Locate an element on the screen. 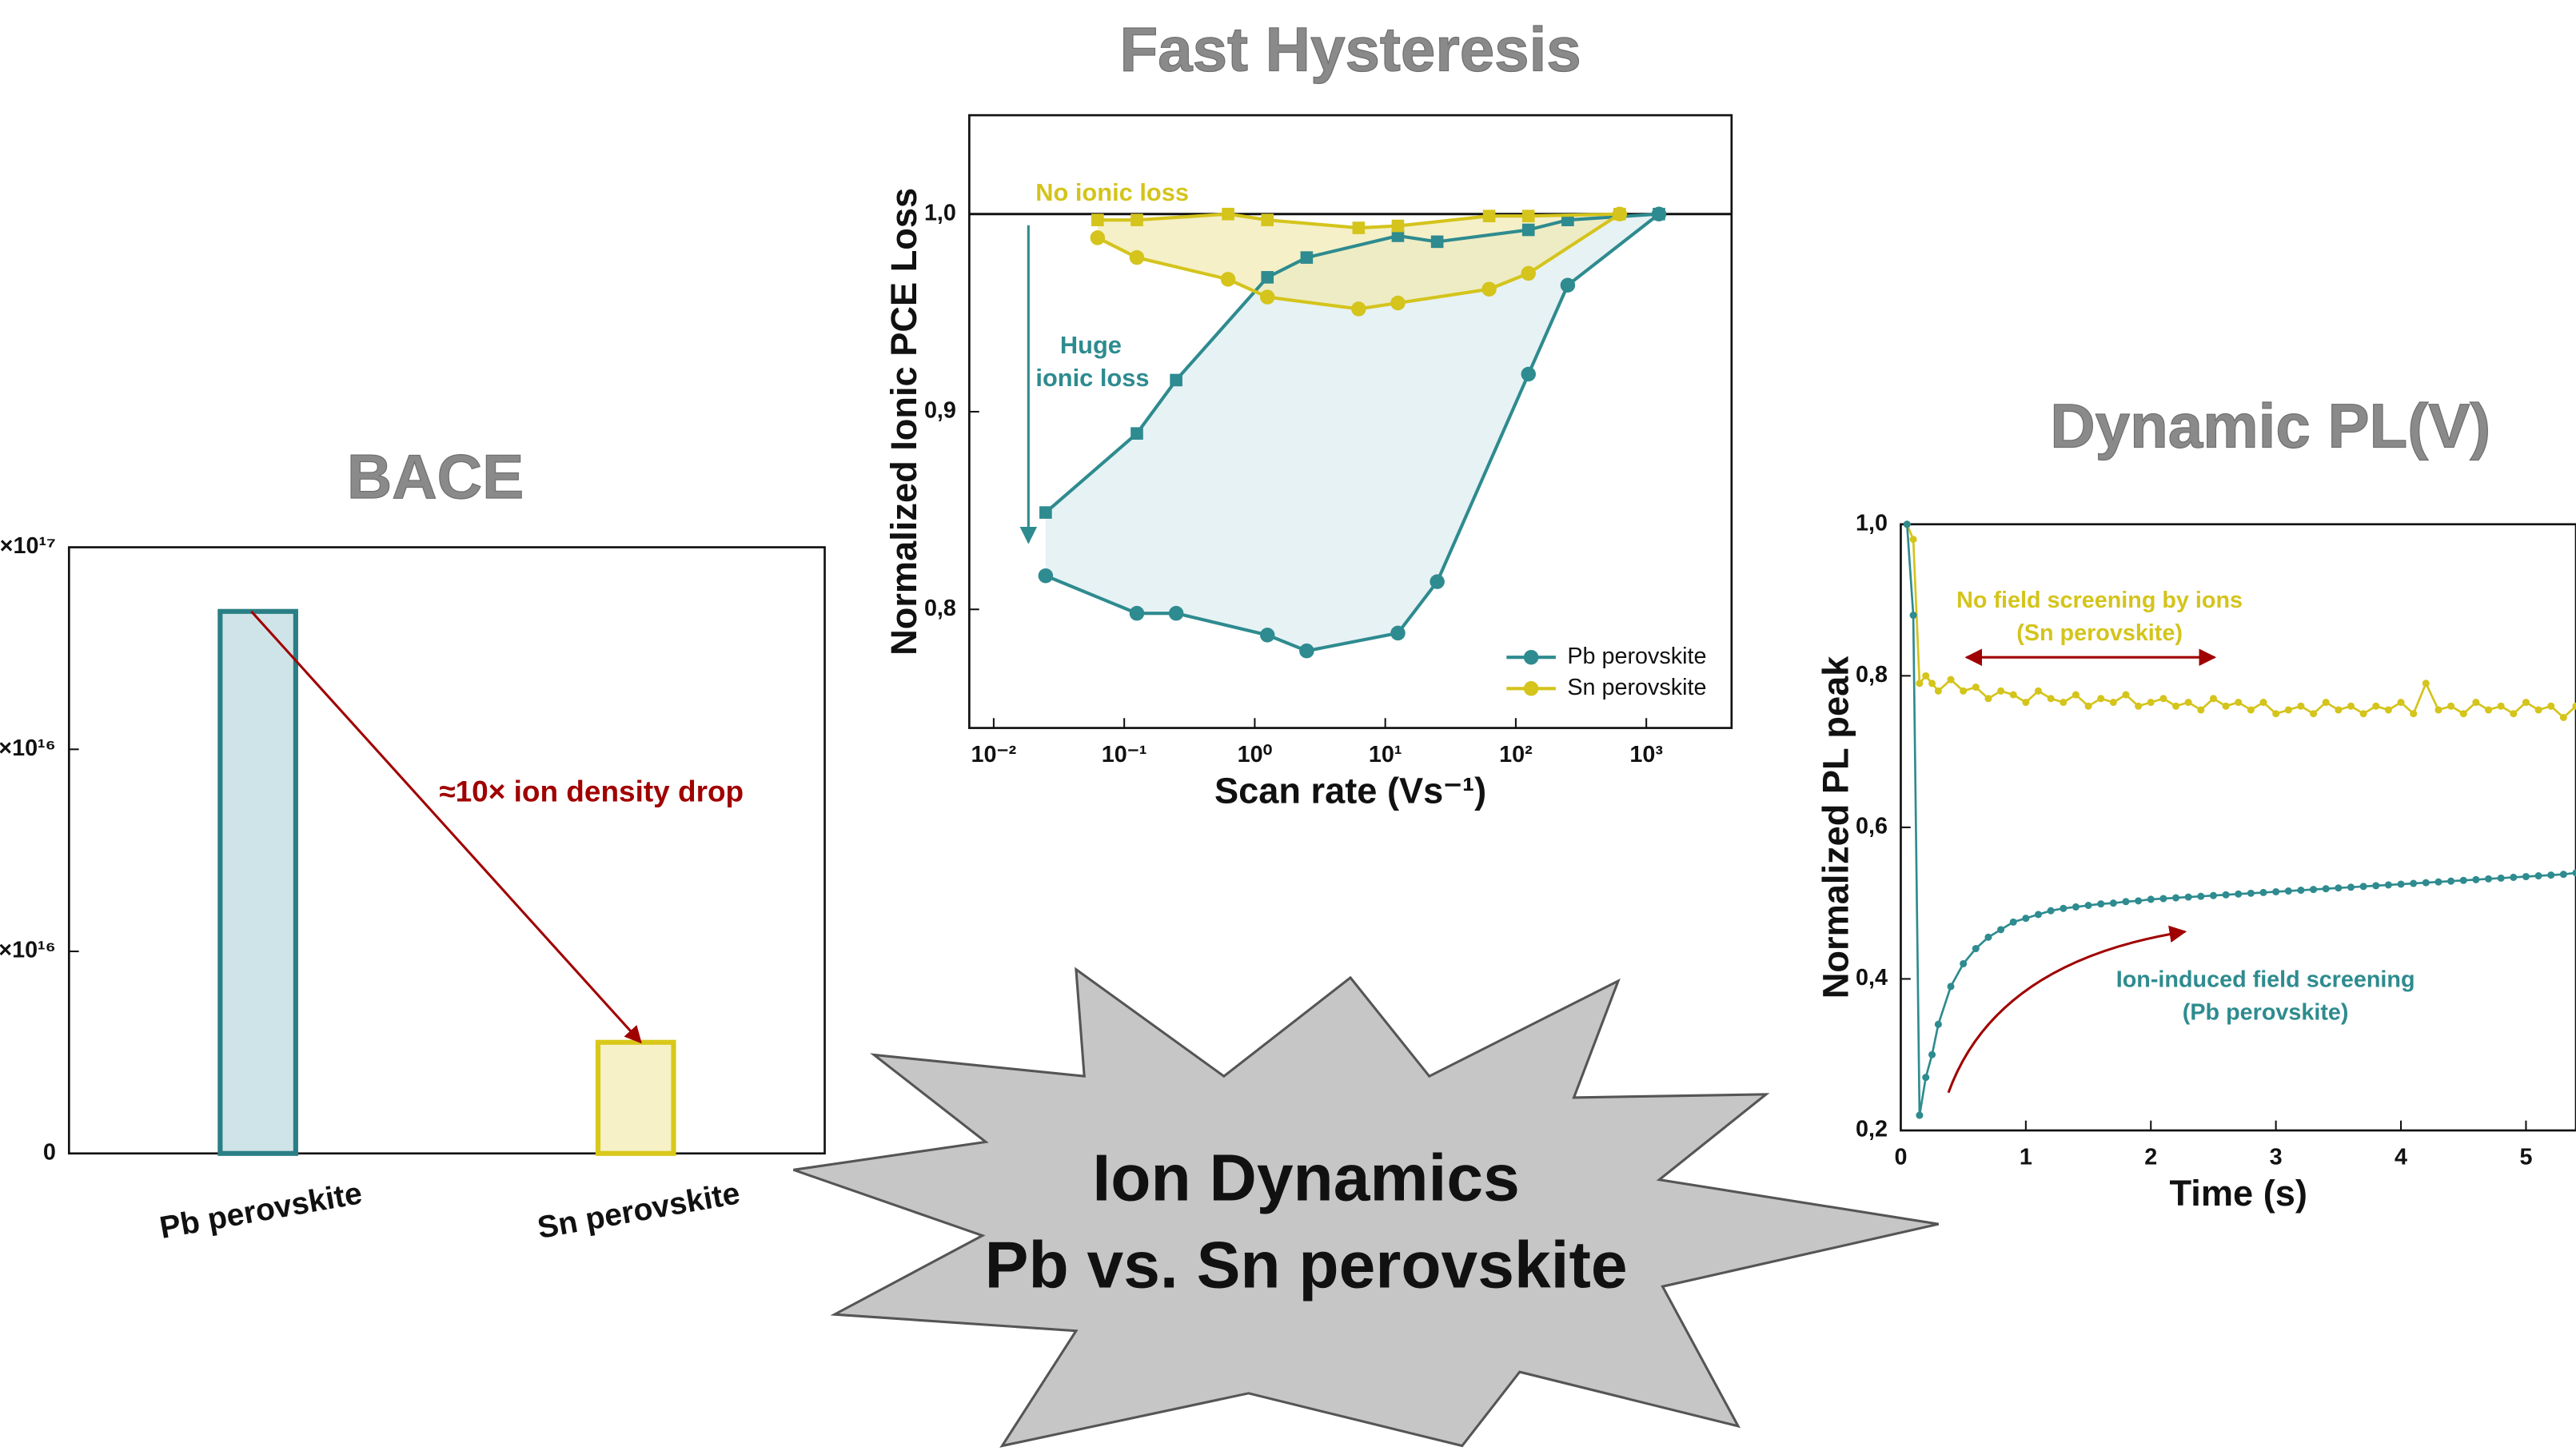 The height and width of the screenshot is (1451, 2576). y-tick-label: 1,2×10¹⁷ is located at coordinates (28, 546).